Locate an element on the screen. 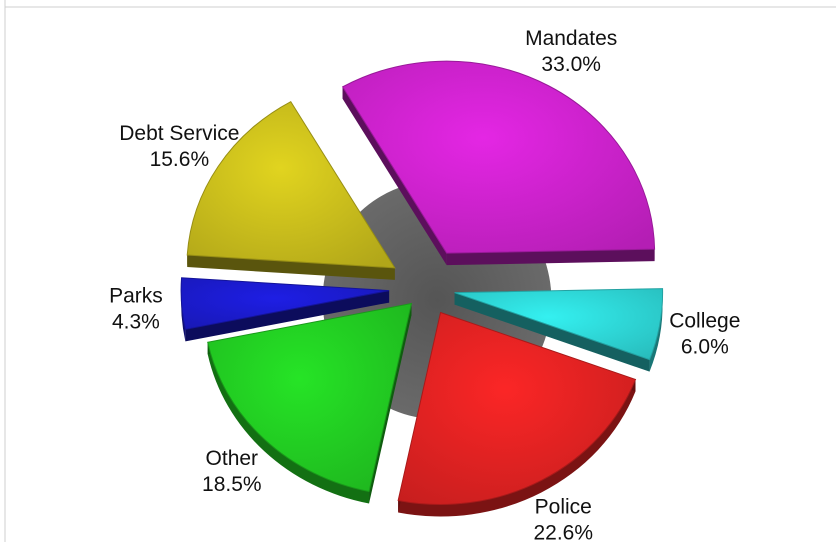  slice-value-other: 18.5% is located at coordinates (232, 484).